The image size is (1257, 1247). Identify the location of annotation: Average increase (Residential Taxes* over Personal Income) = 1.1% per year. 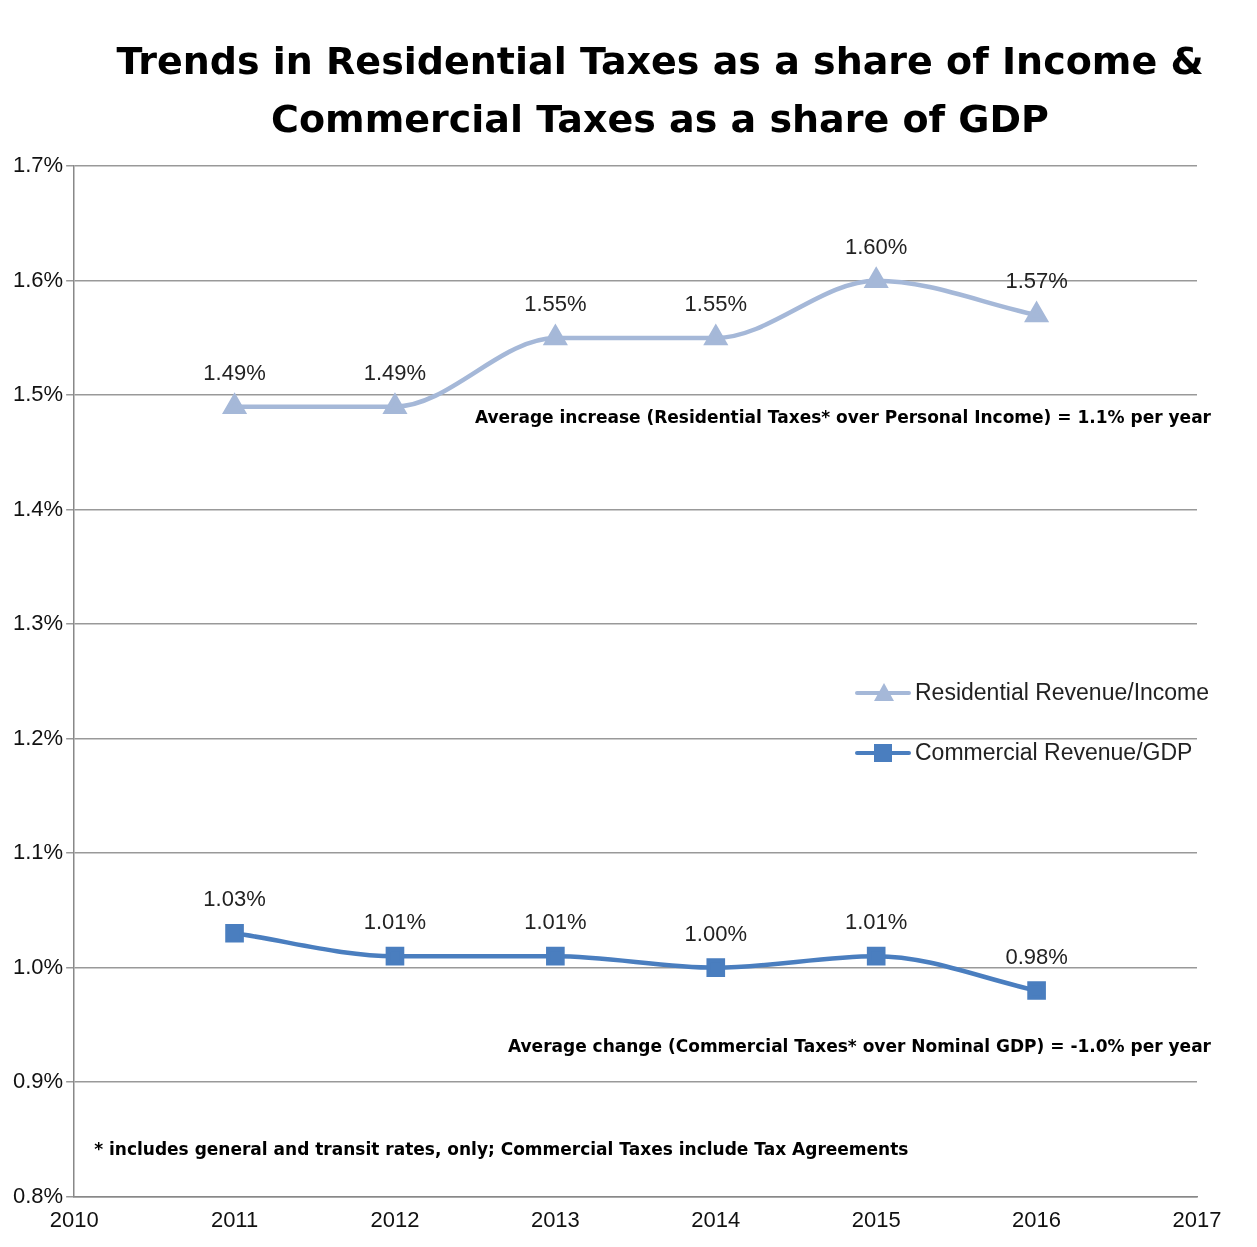
(843, 417).